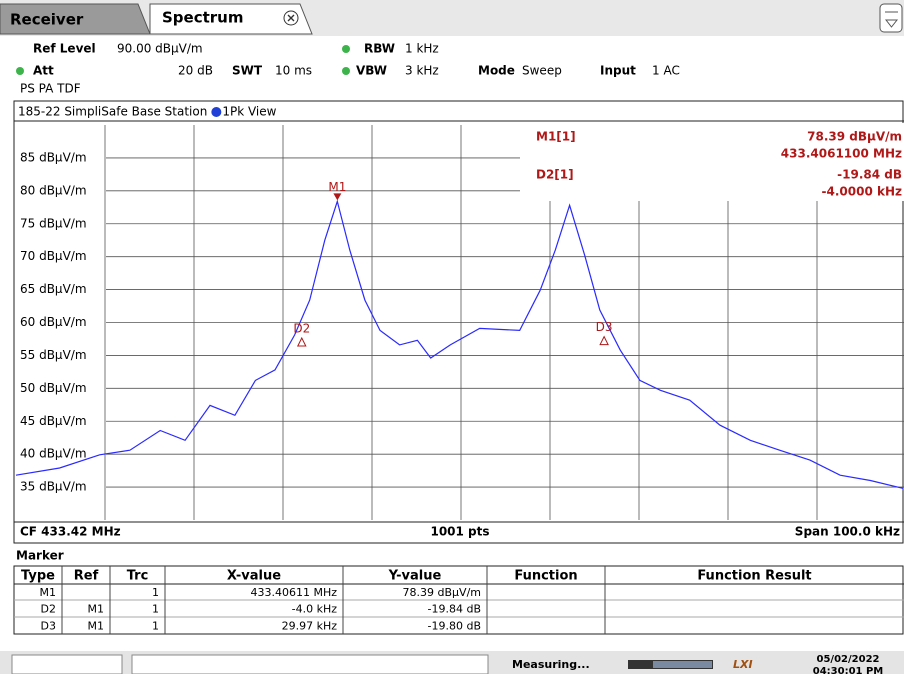 This screenshot has height=674, width=904. Describe the element at coordinates (53, 487) in the screenshot. I see `y-tick-label: 35 dBµV/m` at that location.